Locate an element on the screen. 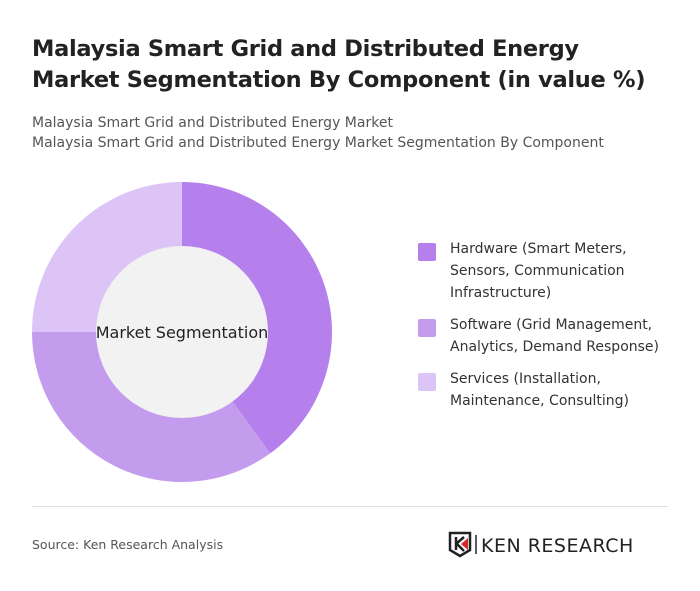  donut-hole is located at coordinates (182, 332).